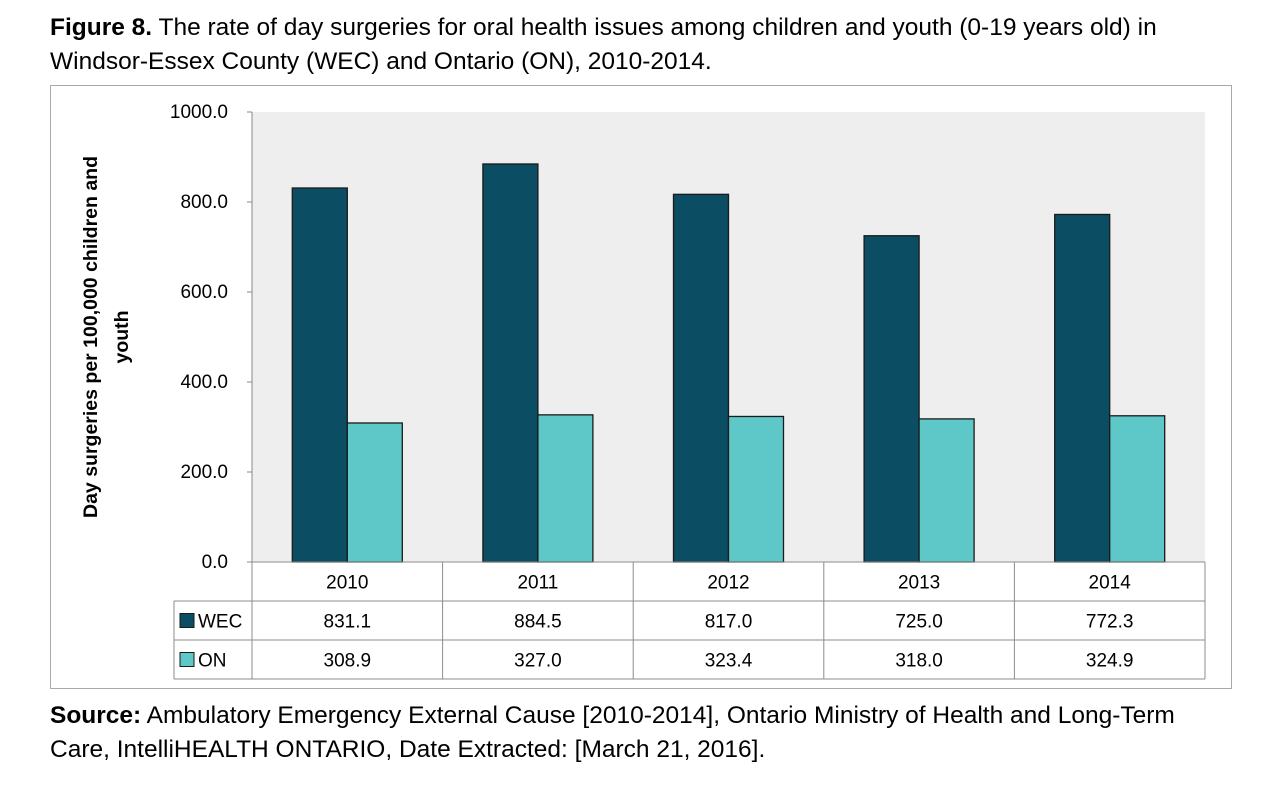 The width and height of the screenshot is (1280, 797). Describe the element at coordinates (220, 622) in the screenshot. I see `legend-label-wec: WEC` at that location.